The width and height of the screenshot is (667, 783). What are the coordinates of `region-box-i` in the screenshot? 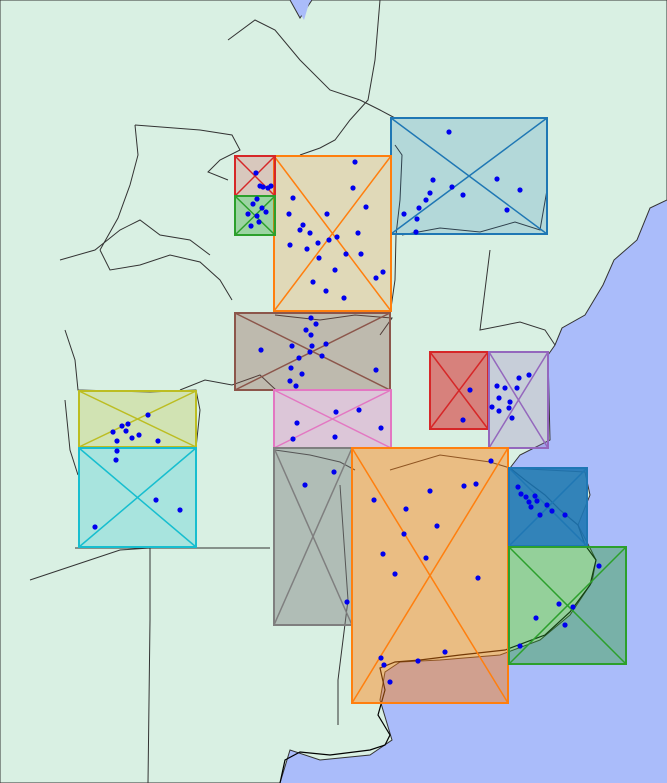 It's located at (137, 419).